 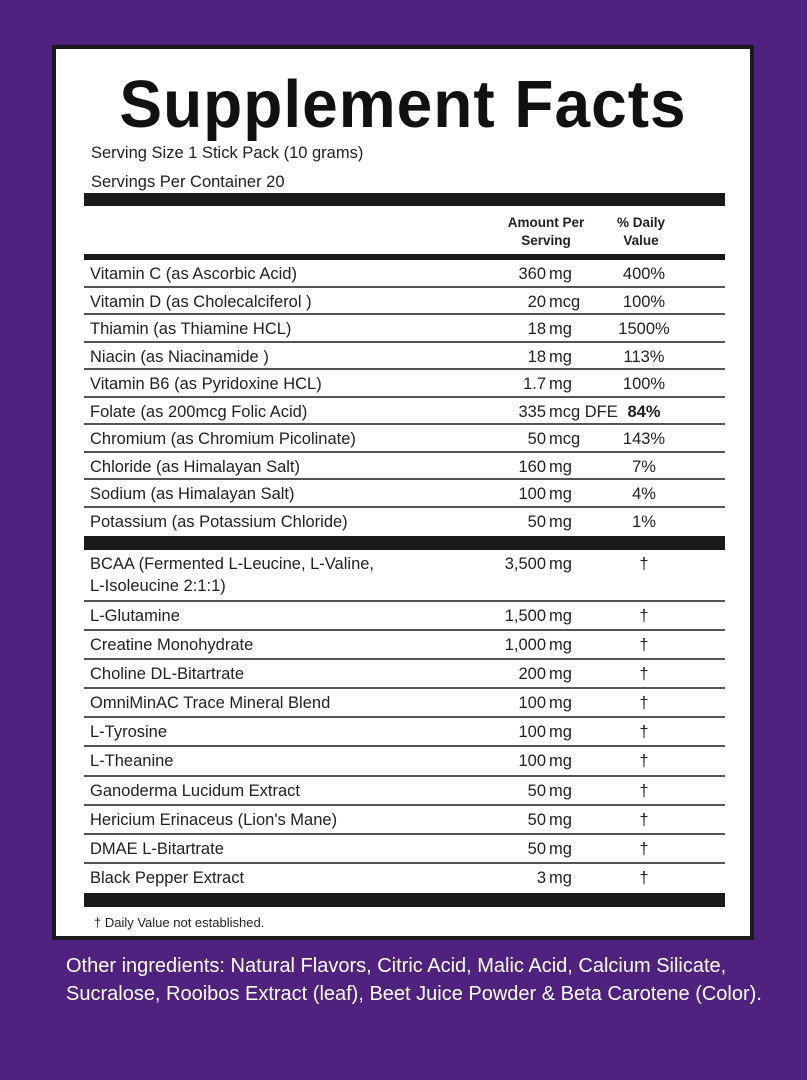 What do you see at coordinates (195, 466) in the screenshot?
I see `nutrient-name: Chloride (as Himalayan Salt)` at bounding box center [195, 466].